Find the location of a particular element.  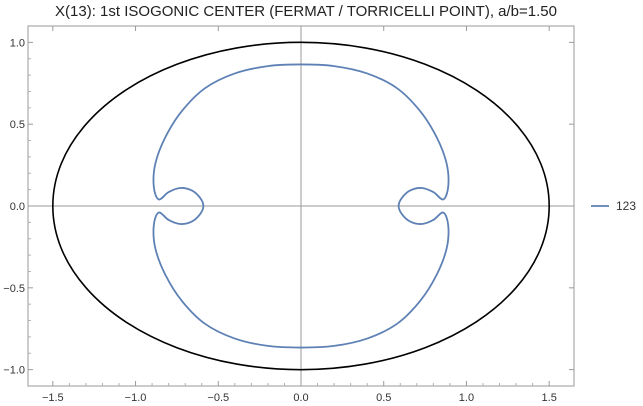

x-tick-label: −1.0 is located at coordinates (136, 398).